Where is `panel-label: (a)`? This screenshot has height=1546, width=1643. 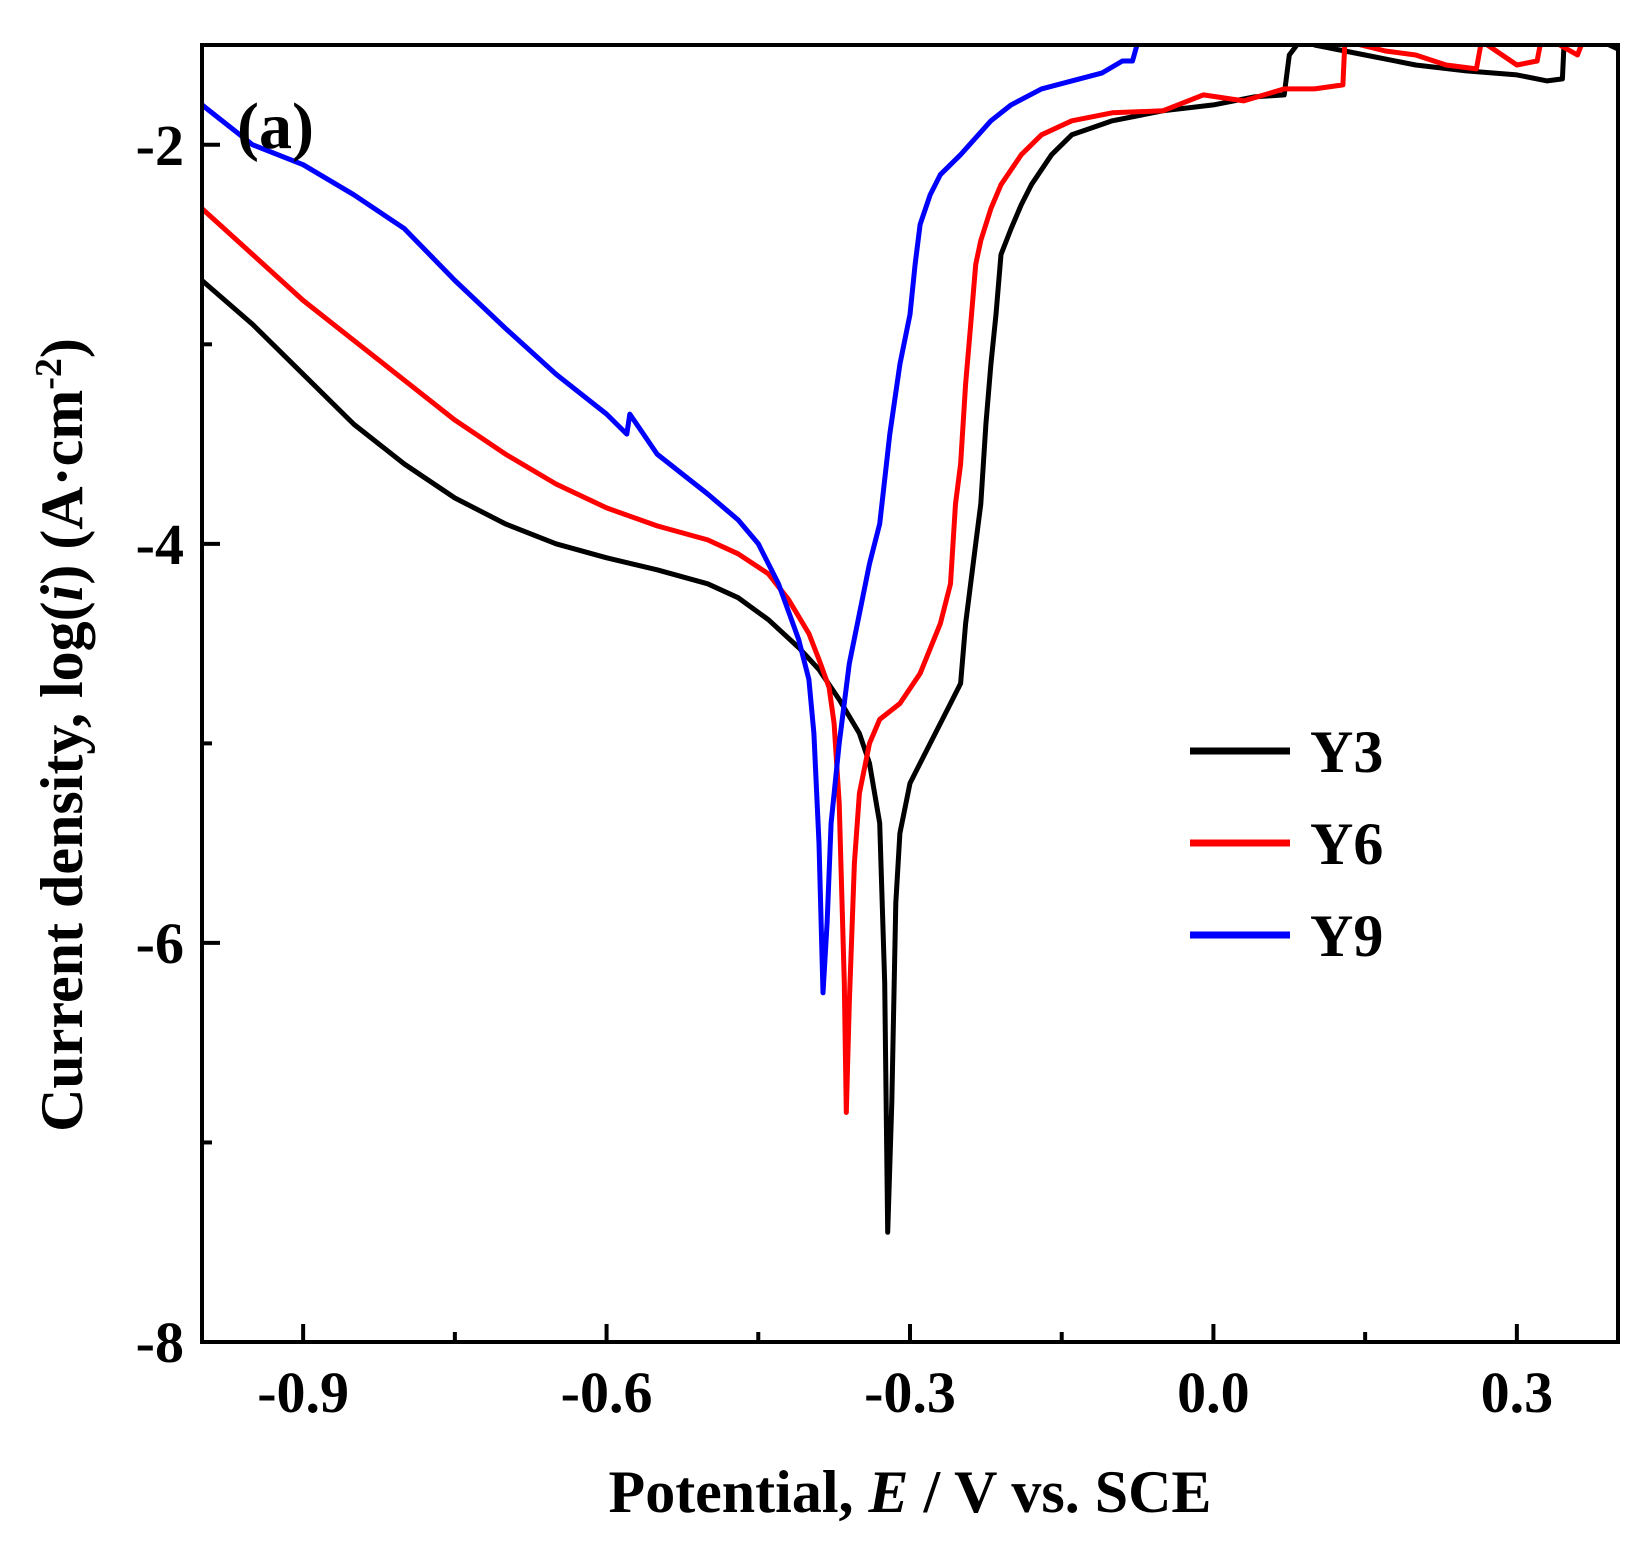
panel-label: (a) is located at coordinates (275, 126).